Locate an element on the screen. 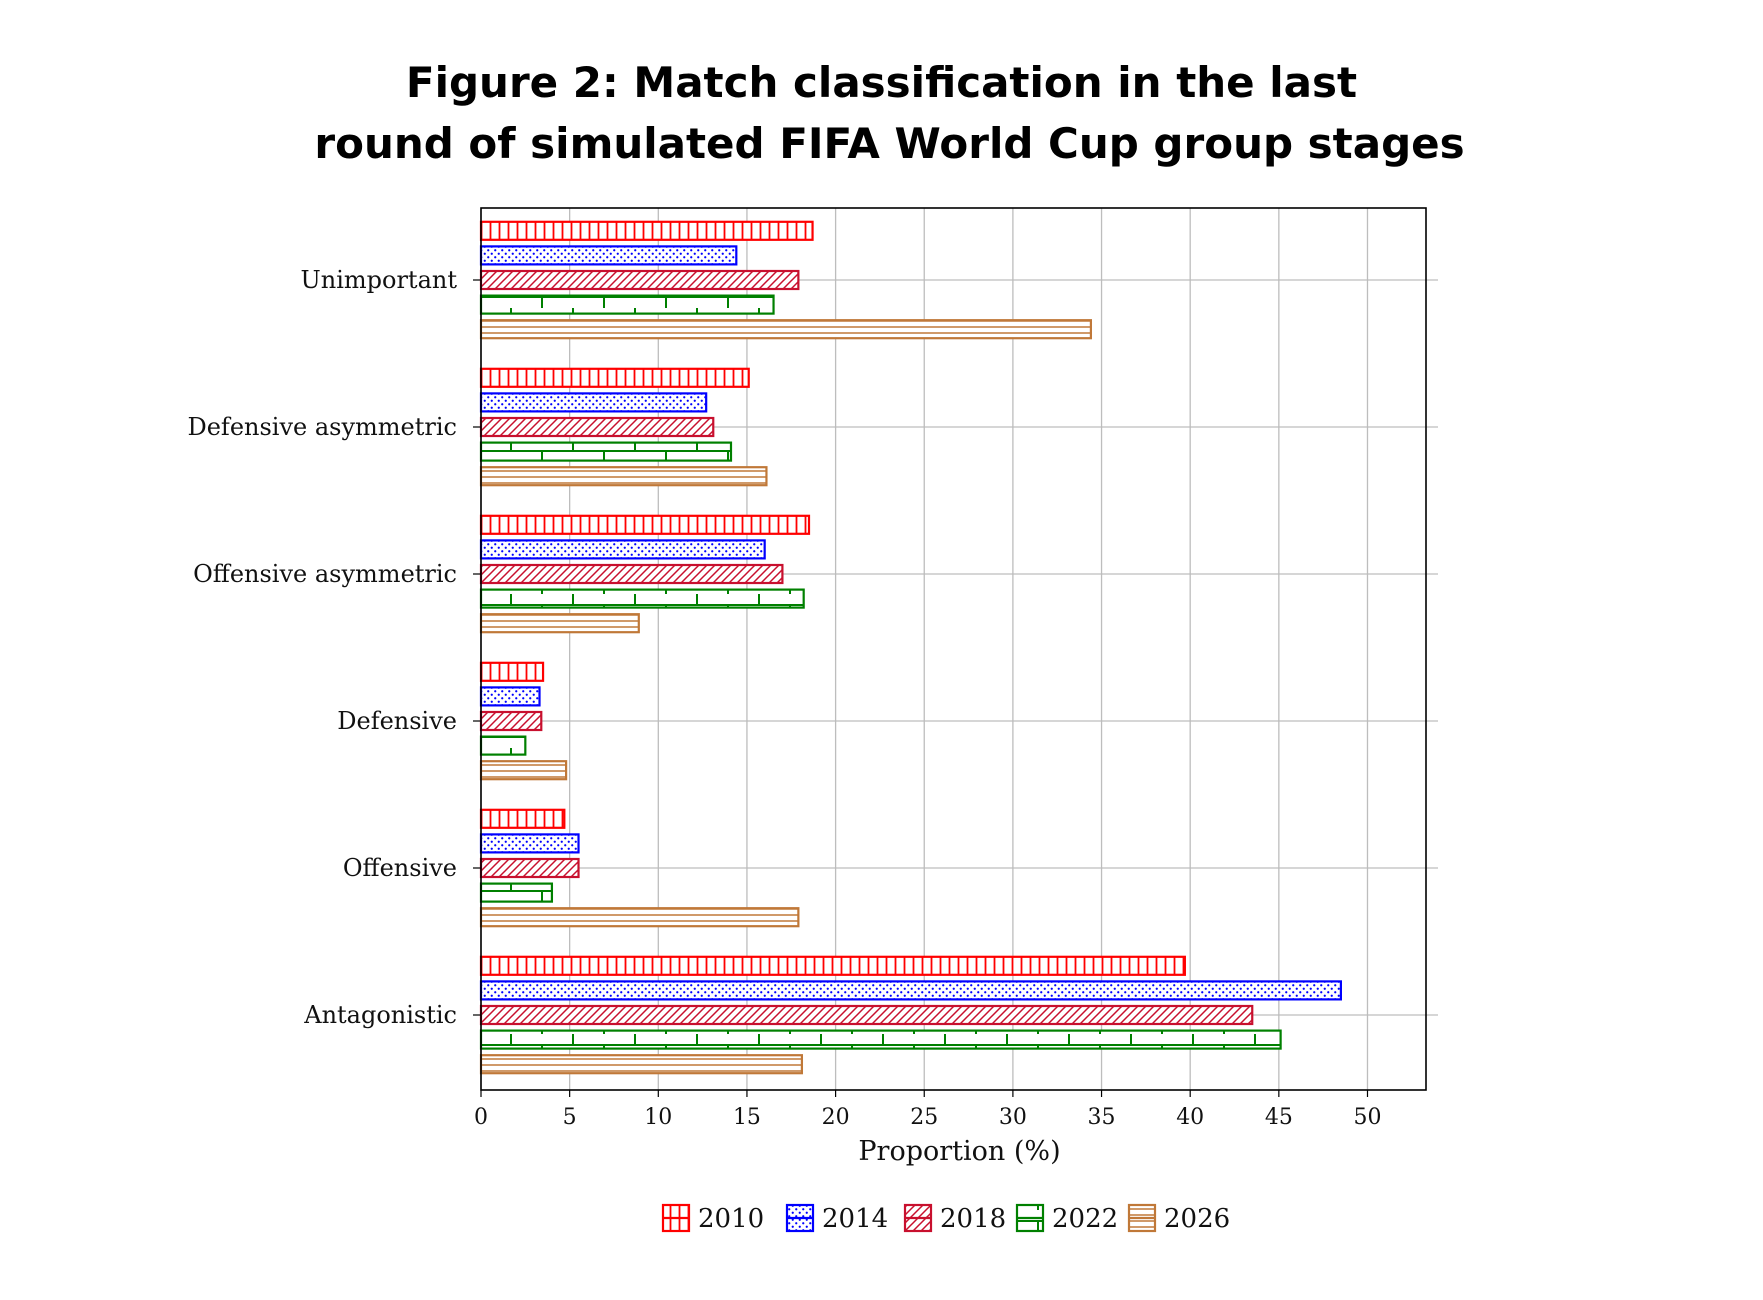  legend-item-2026: 2026 is located at coordinates (1178, 1218).